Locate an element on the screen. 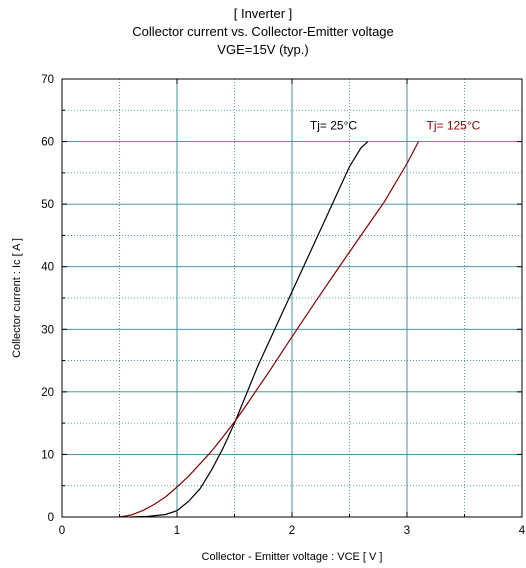  y-tick-label: 50 is located at coordinates (47, 205).